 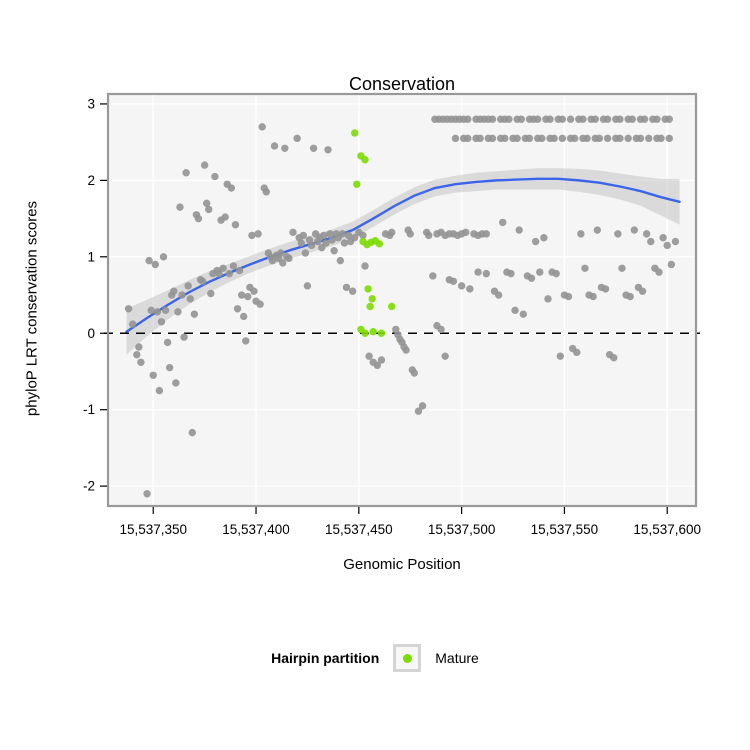 What do you see at coordinates (32, 308) in the screenshot?
I see `y-axis-label: phyloP LRT conservation scores` at bounding box center [32, 308].